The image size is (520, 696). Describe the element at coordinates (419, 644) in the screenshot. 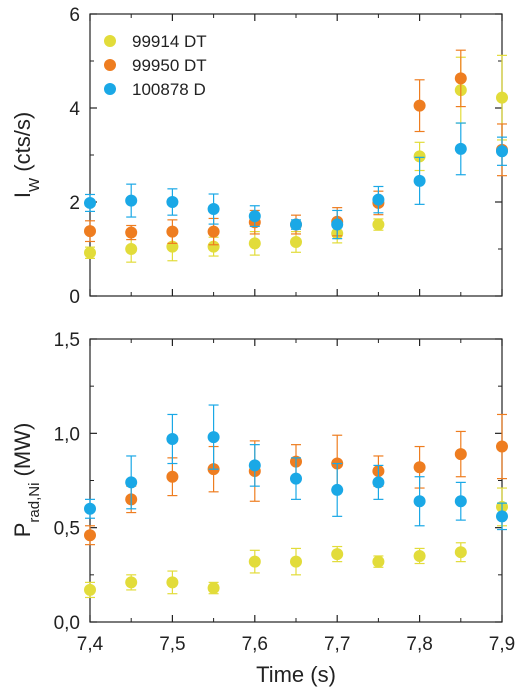

I see `x-tick-label: 7,8` at that location.